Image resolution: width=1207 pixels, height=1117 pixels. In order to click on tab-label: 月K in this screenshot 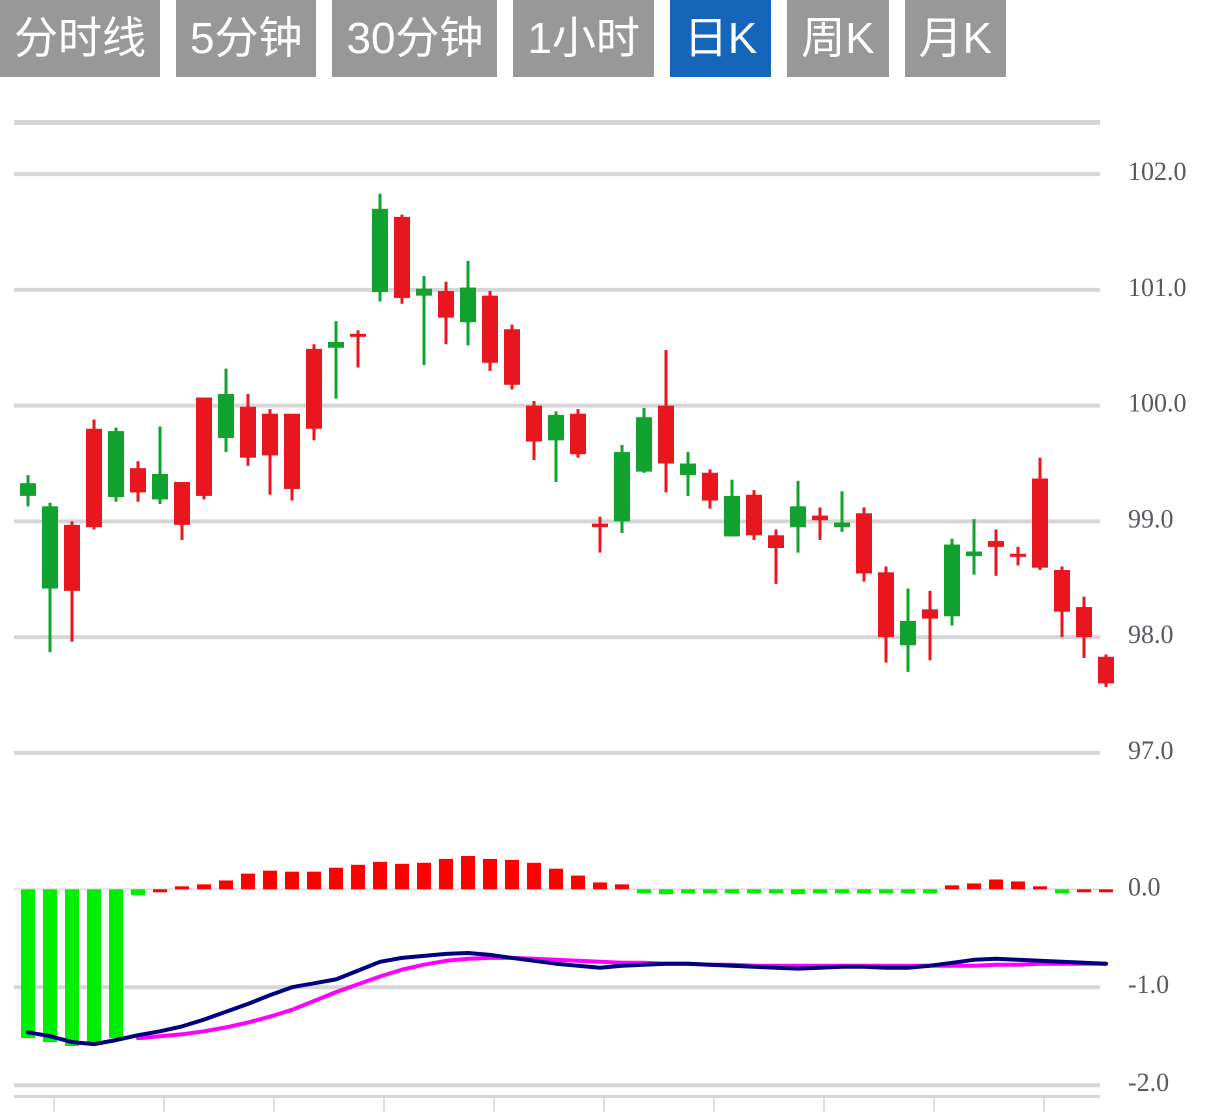, I will do `click(955, 38)`.